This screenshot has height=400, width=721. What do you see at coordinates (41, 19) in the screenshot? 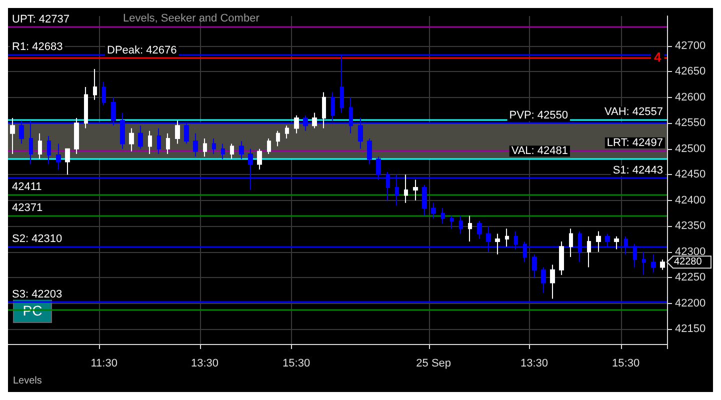
I see `ref-line-label: UPT: 42737` at bounding box center [41, 19].